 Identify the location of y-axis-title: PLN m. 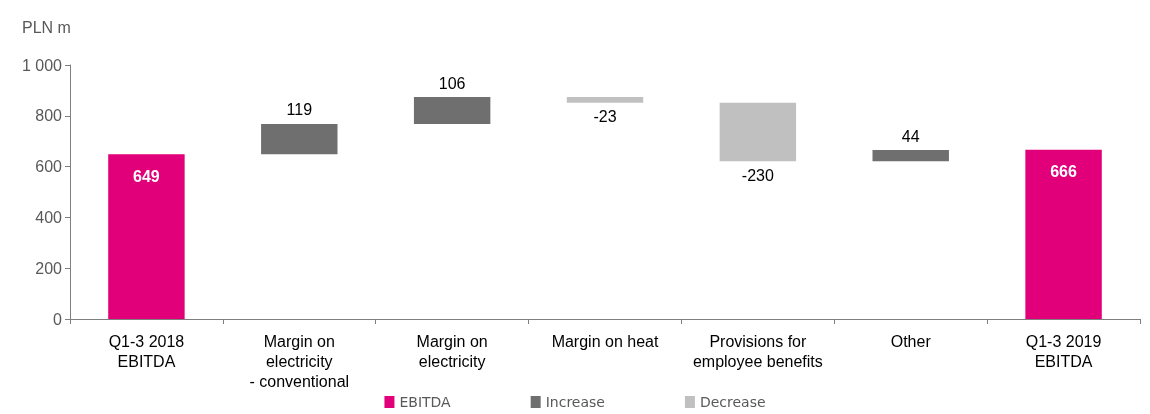
(46, 27).